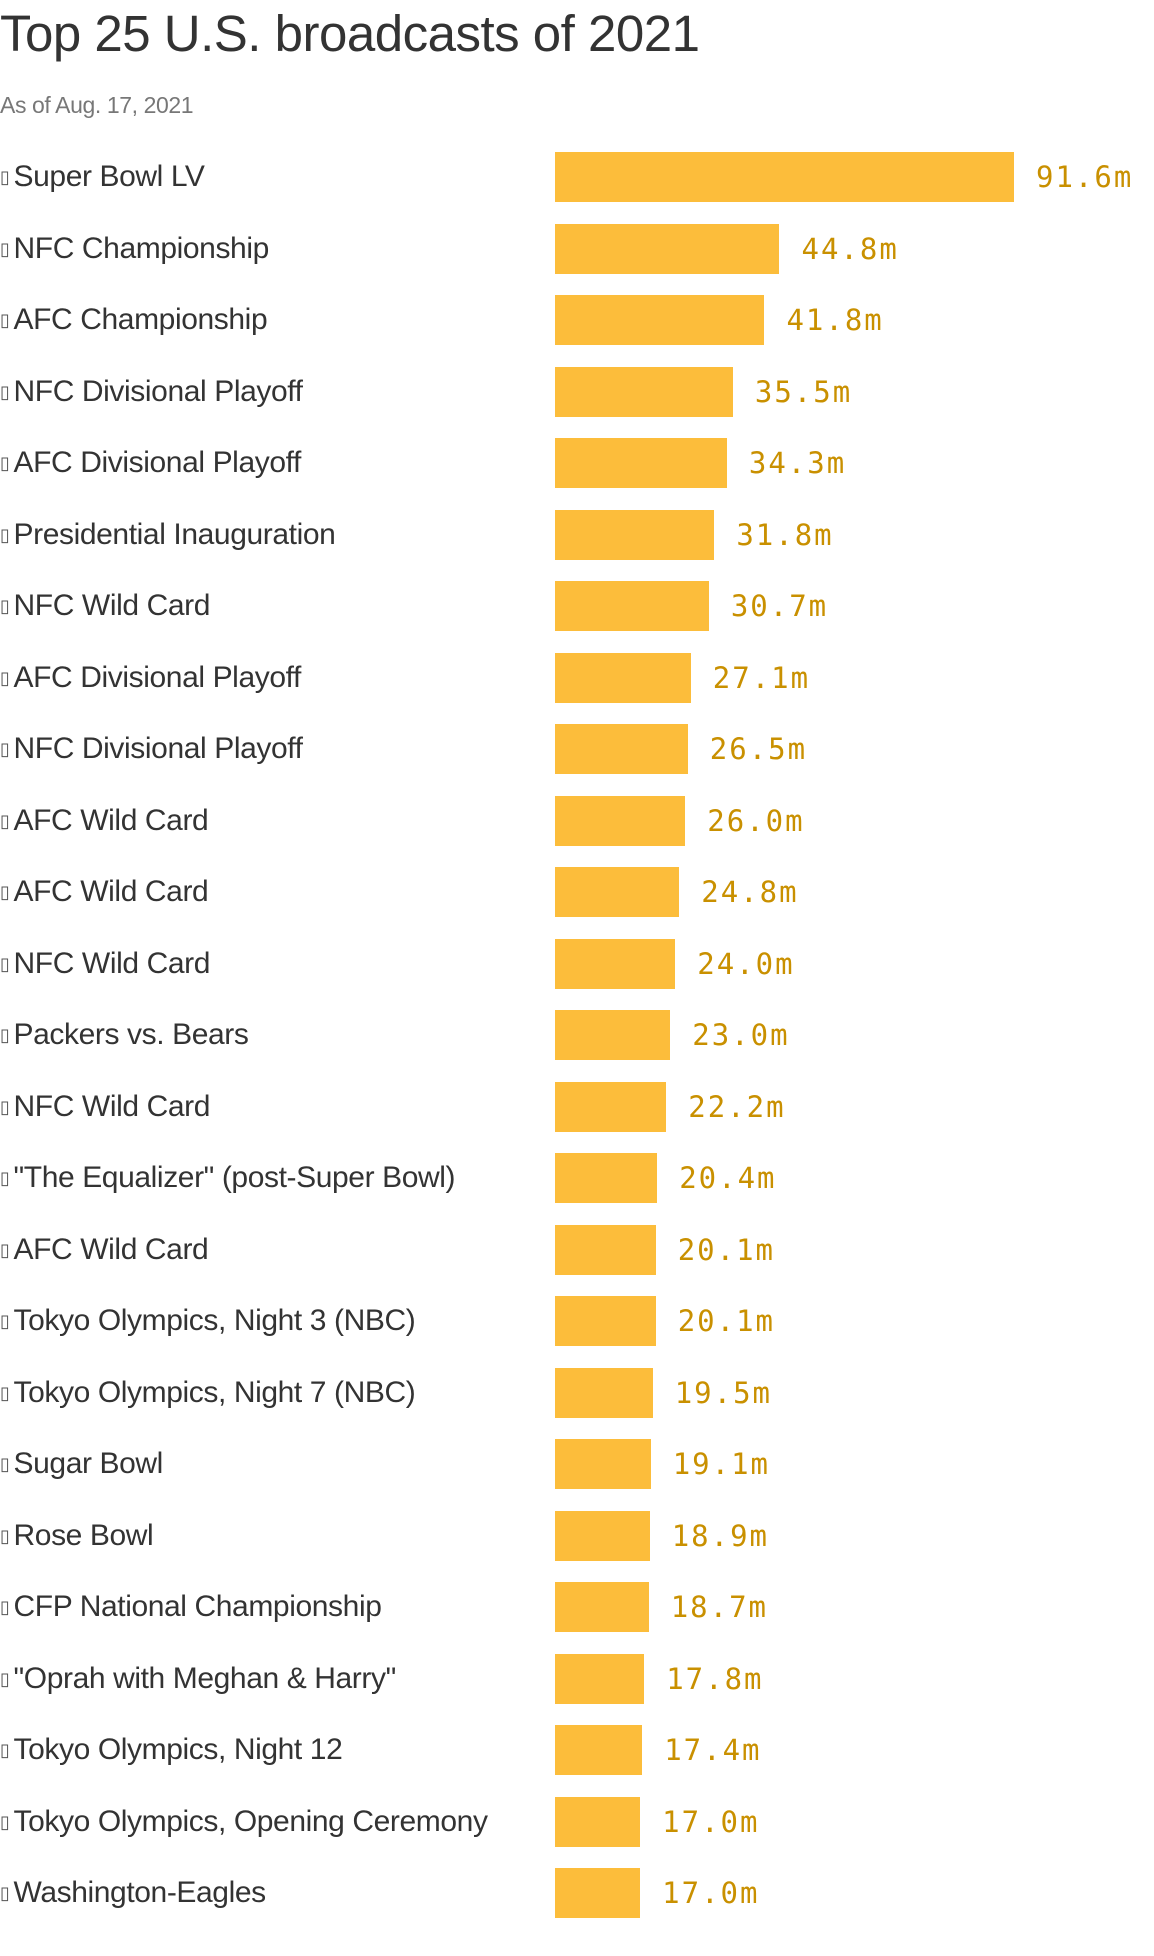 This screenshot has height=1956, width=1154. I want to click on bar-label-text: NFC Divisional Playoff, so click(158, 391).